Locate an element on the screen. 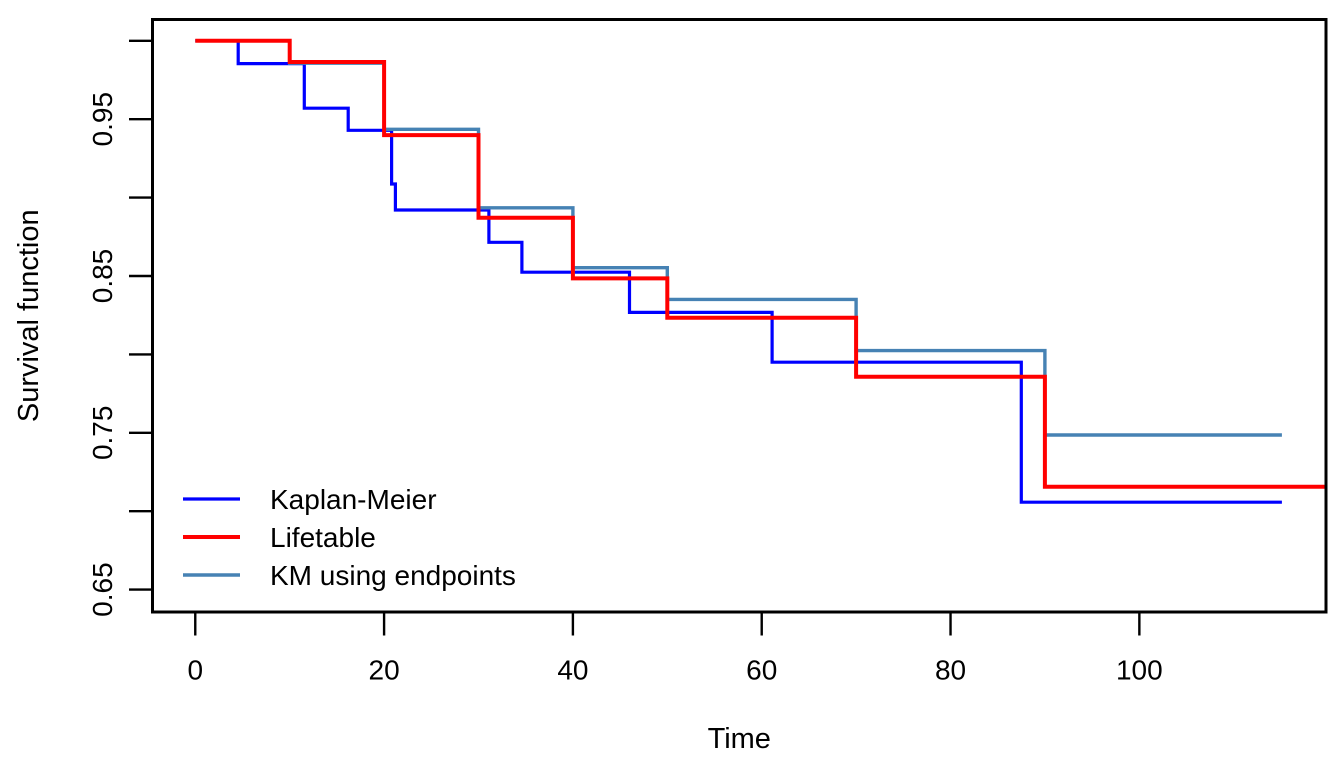 This screenshot has height=773, width=1344. x-axis-title: Time is located at coordinates (739, 739).